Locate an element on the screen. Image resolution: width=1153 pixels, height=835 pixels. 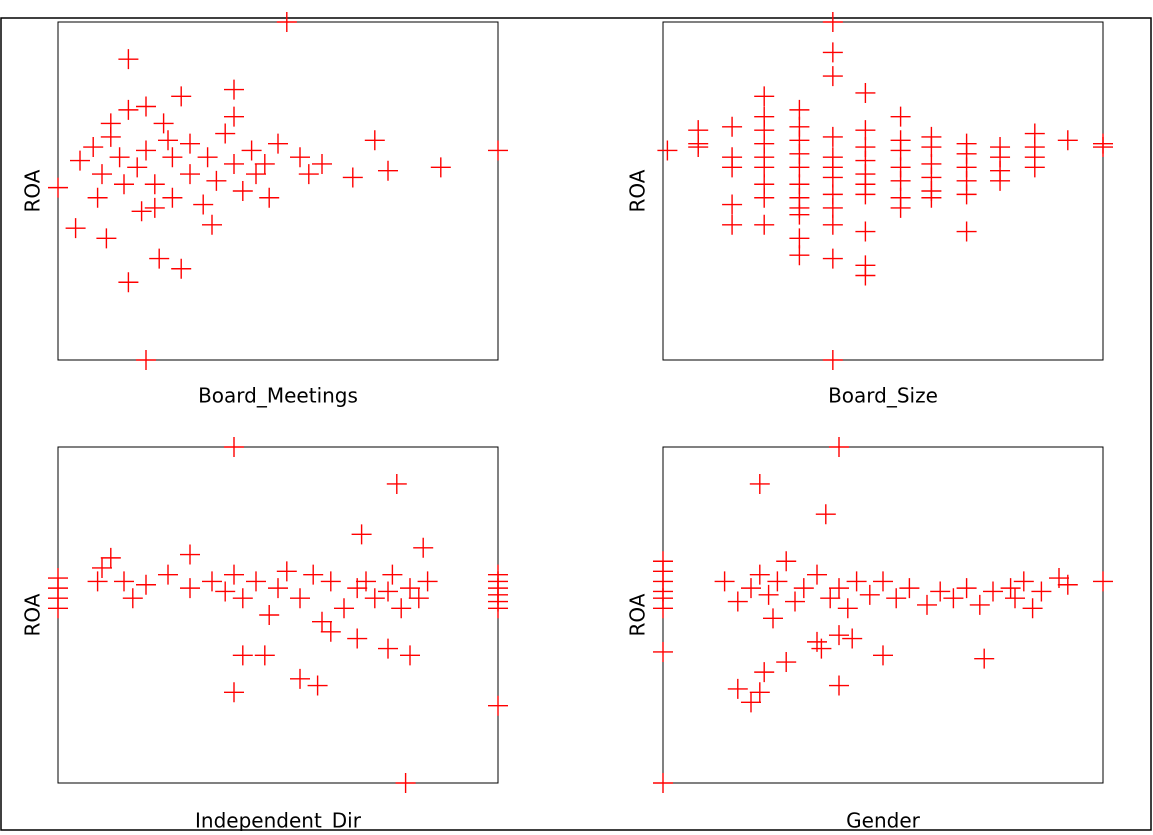
x-axis-label: Independent_Dir is located at coordinates (278, 820).